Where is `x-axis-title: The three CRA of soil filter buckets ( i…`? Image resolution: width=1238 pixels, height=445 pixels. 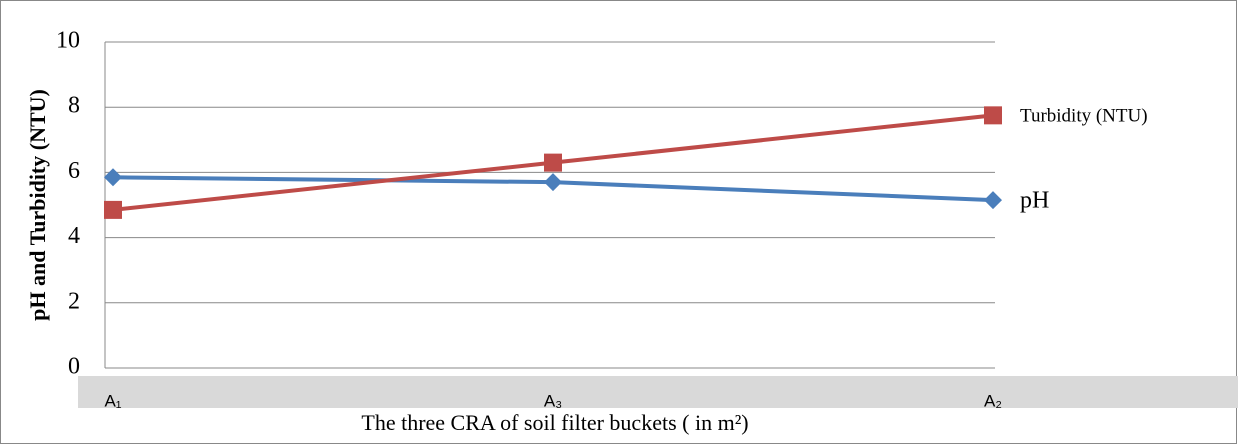
x-axis-title: The three CRA of soil filter buckets ( i… is located at coordinates (554, 422).